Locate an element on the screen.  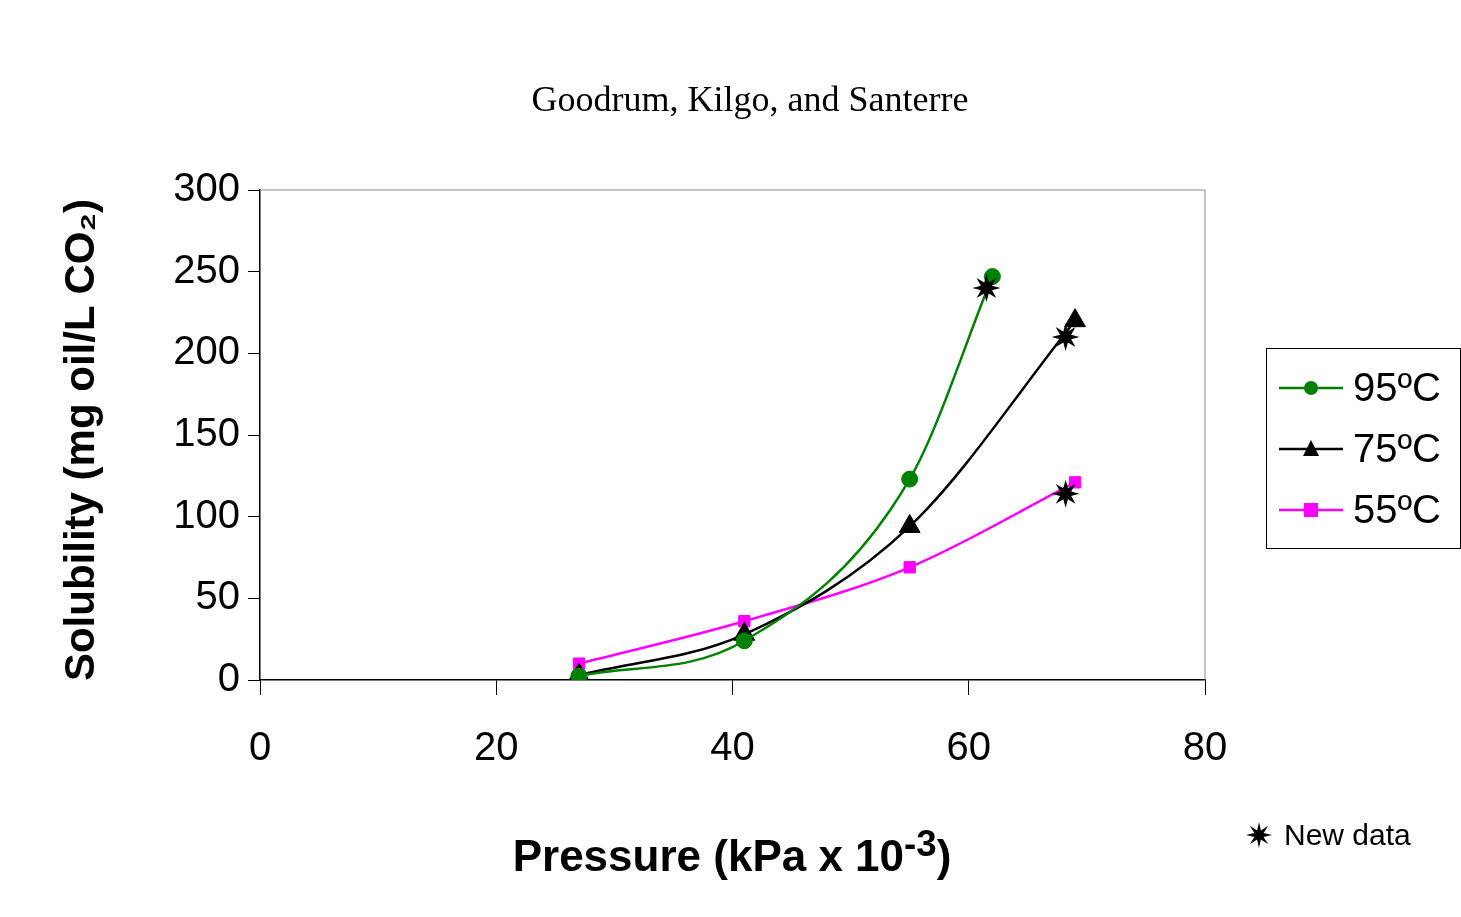
chart-title: Goodrum, Kilgo, and Santerre is located at coordinates (750, 99).